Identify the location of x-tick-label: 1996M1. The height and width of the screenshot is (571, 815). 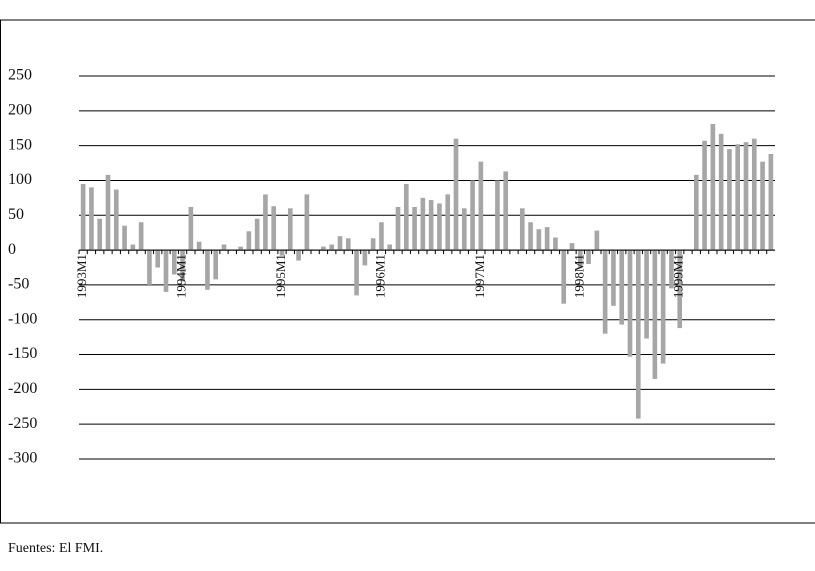
(379, 276).